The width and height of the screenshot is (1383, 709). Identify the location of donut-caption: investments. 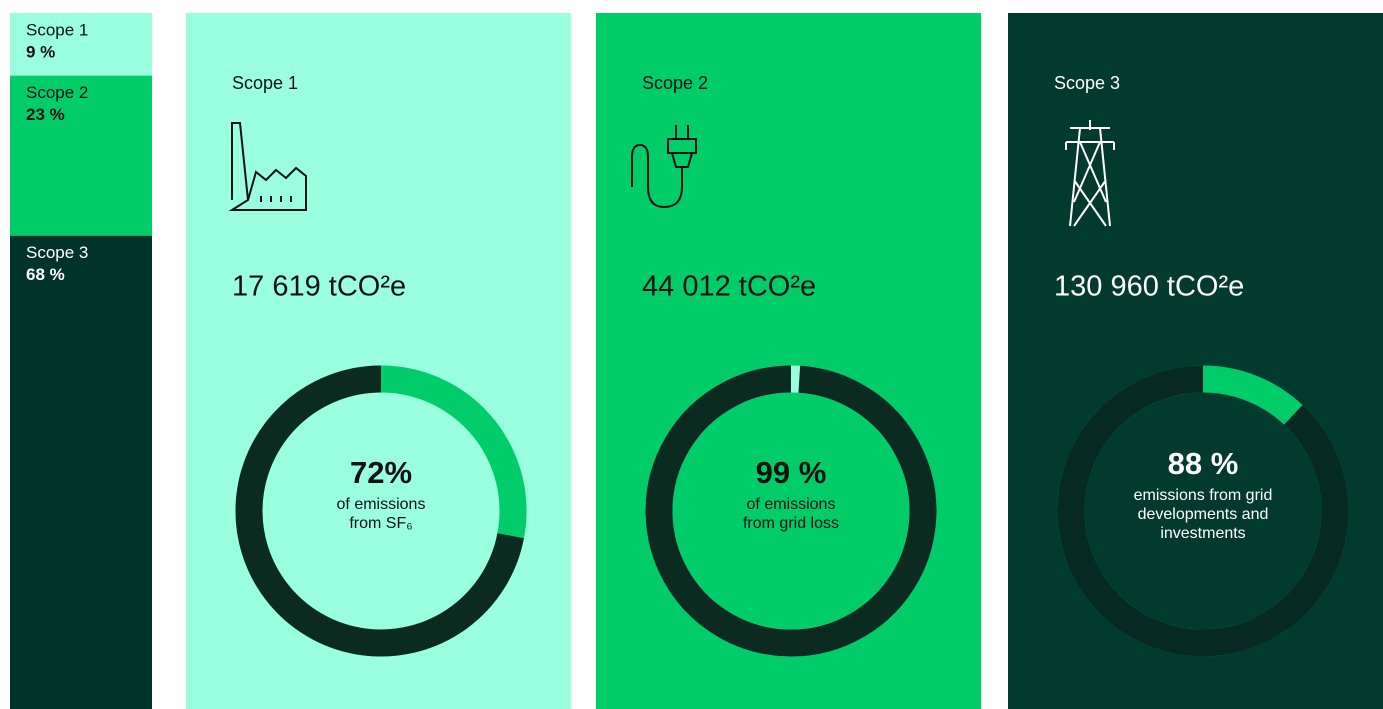
(1202, 533).